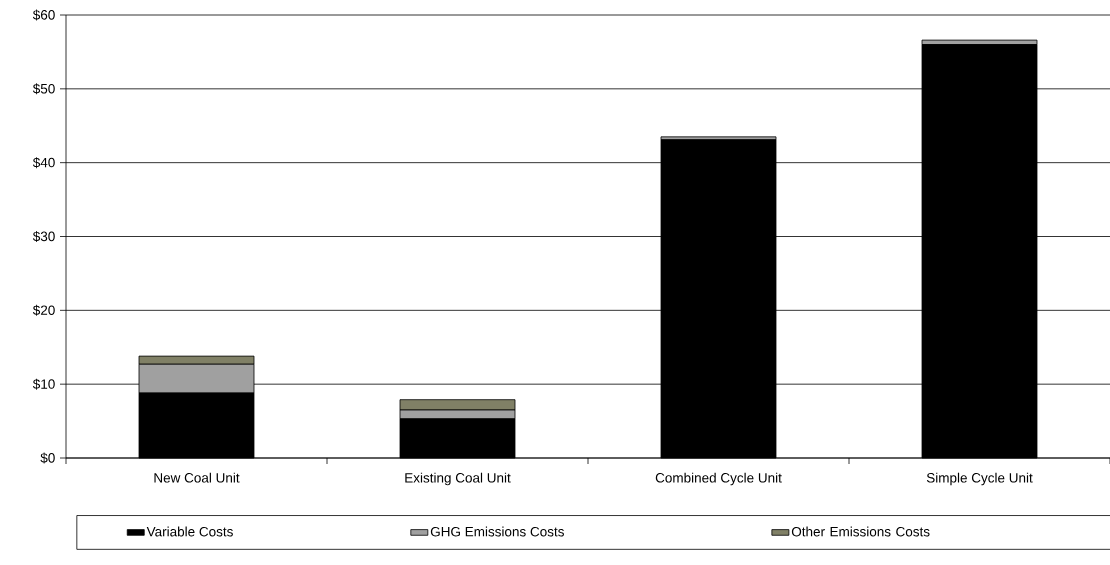  Describe the element at coordinates (43, 163) in the screenshot. I see `y-tick-label: $40` at that location.